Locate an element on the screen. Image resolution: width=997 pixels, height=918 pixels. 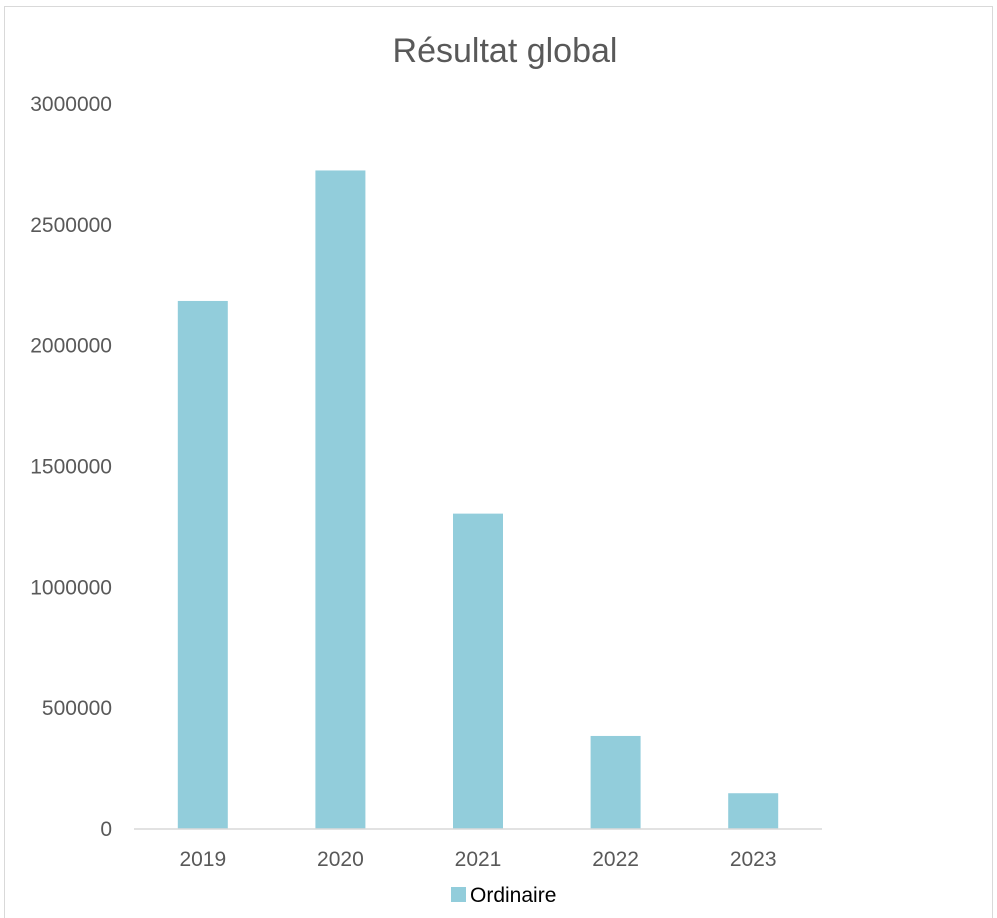
x-tick-label: 2021 is located at coordinates (478, 859).